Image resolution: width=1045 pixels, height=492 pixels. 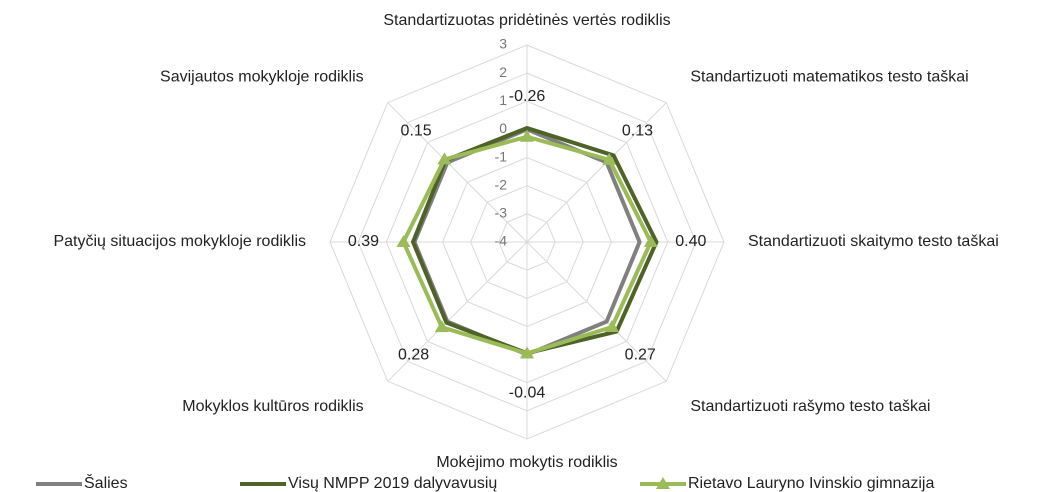 What do you see at coordinates (501, 184) in the screenshot?
I see `tick-label: -2` at bounding box center [501, 184].